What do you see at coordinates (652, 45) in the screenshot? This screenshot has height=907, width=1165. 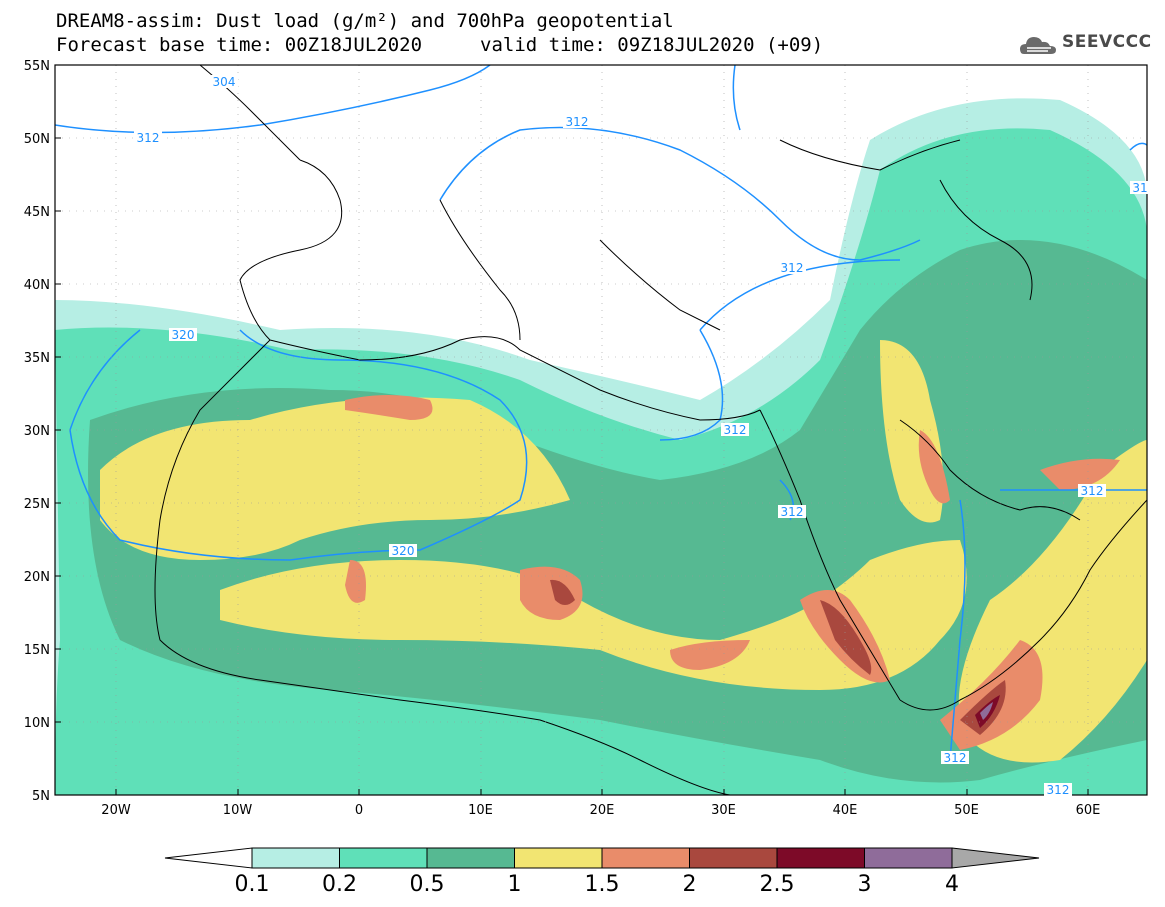 I see `valid-time: valid time: 09Z18JUL2020 (+09)` at bounding box center [652, 45].